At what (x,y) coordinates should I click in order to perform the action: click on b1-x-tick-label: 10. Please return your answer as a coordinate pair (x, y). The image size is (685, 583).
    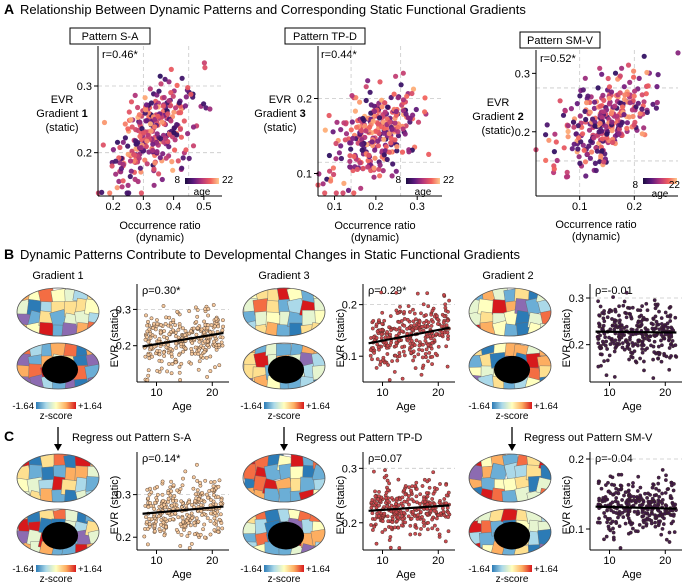
    Looking at the image, I should click on (156, 393).